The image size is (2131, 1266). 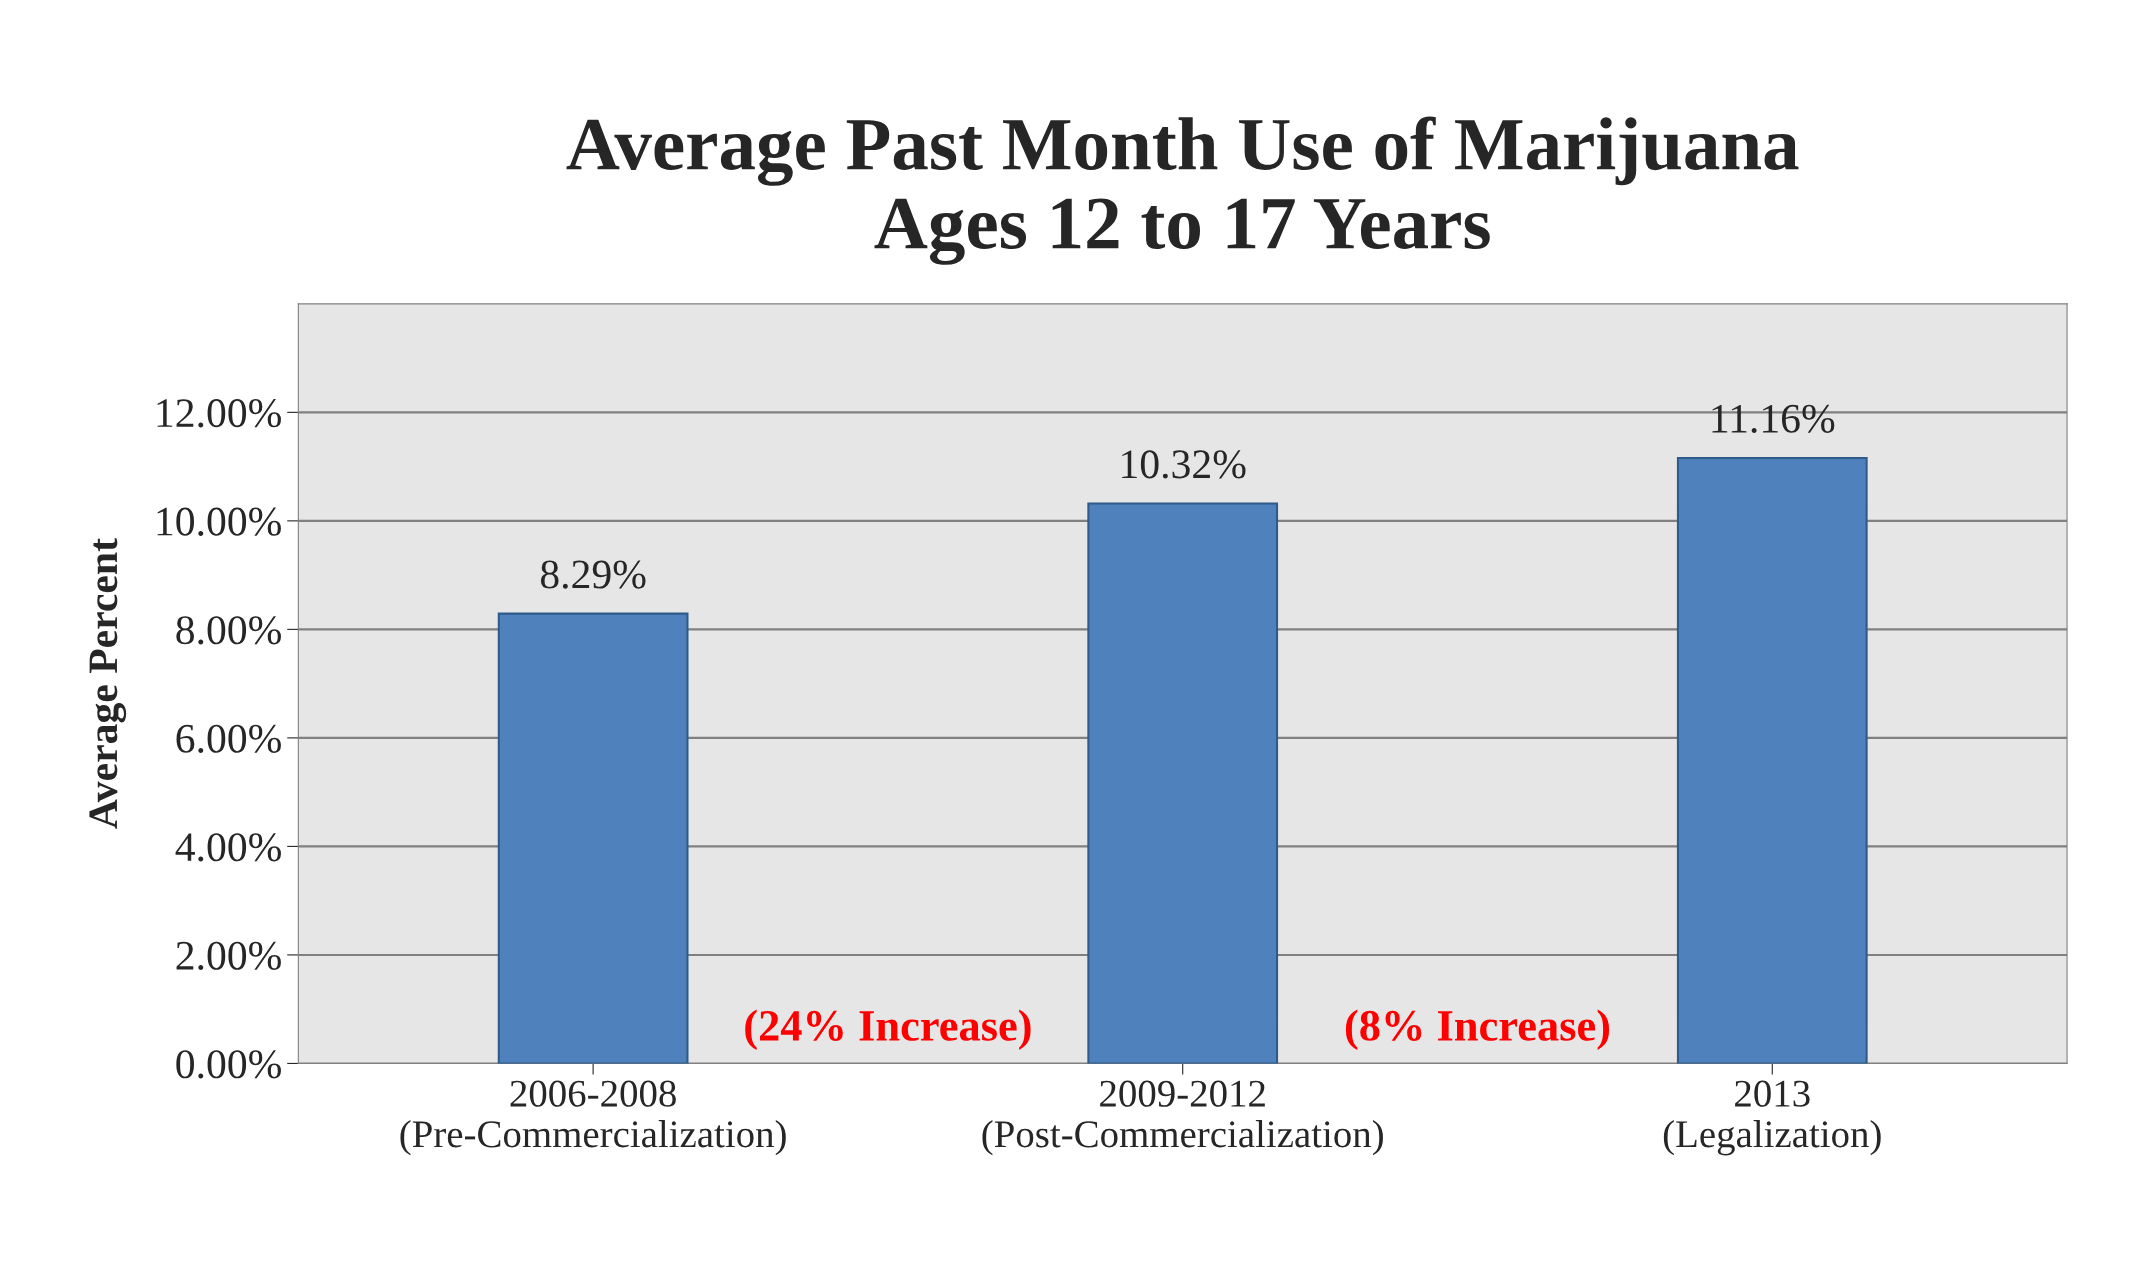 I want to click on annotation: (24% Increase), so click(x=888, y=1029).